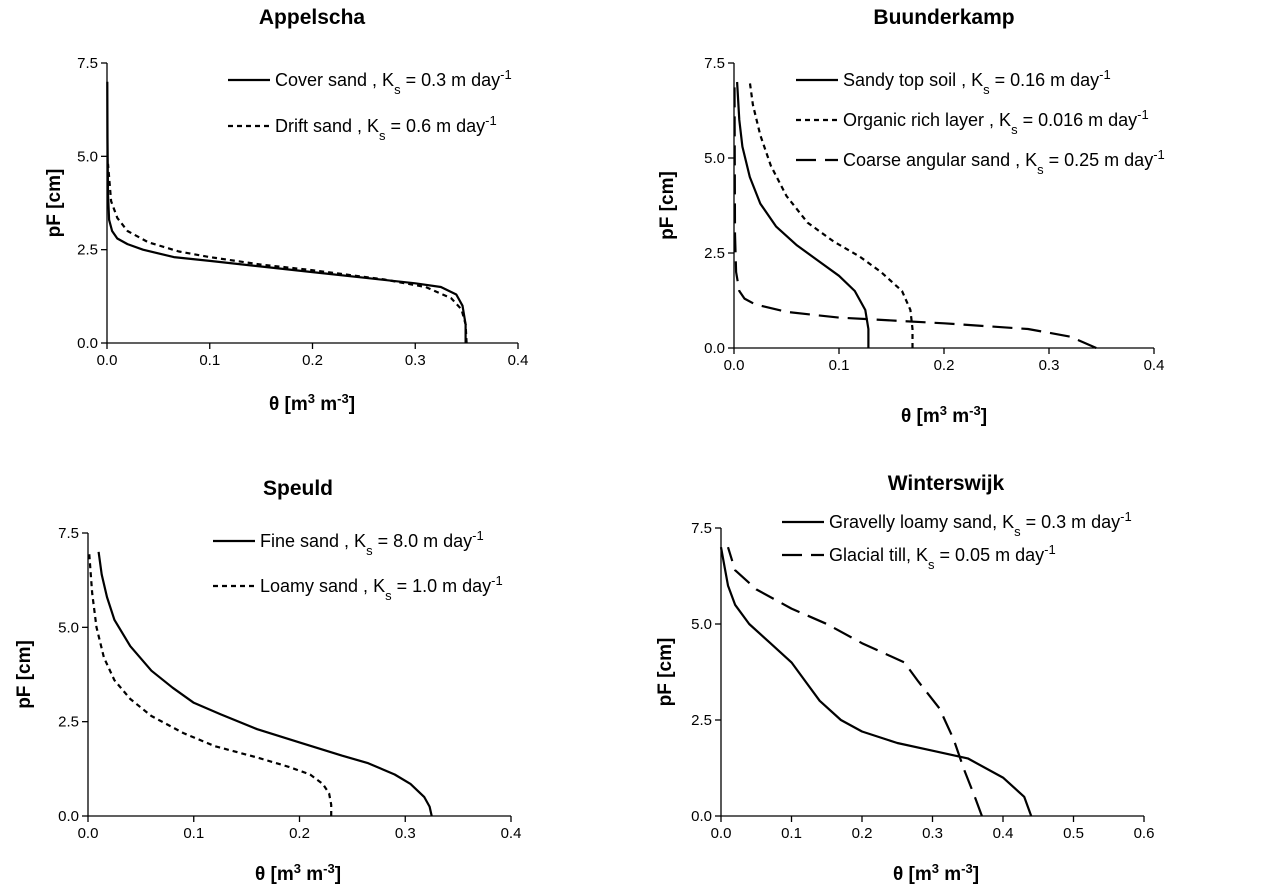  Describe the element at coordinates (977, 82) in the screenshot. I see `legend-label: Sandy top soil , Ks = 0.16 m day-1` at that location.